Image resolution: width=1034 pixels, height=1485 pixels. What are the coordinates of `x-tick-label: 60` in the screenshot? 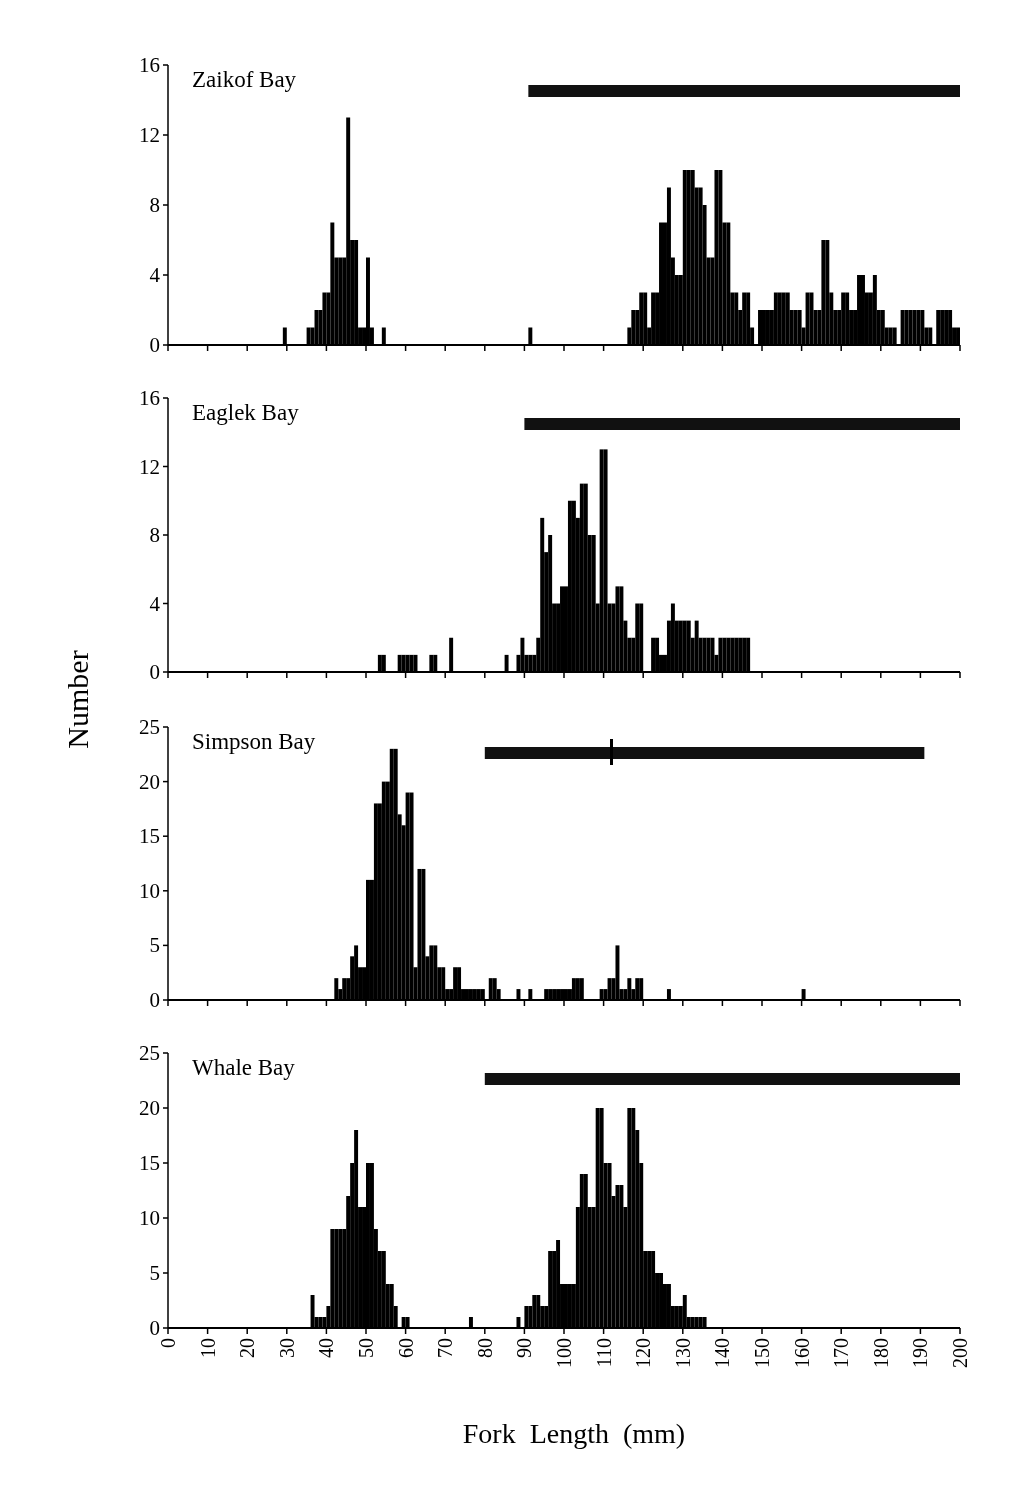 It's located at (405, 1348).